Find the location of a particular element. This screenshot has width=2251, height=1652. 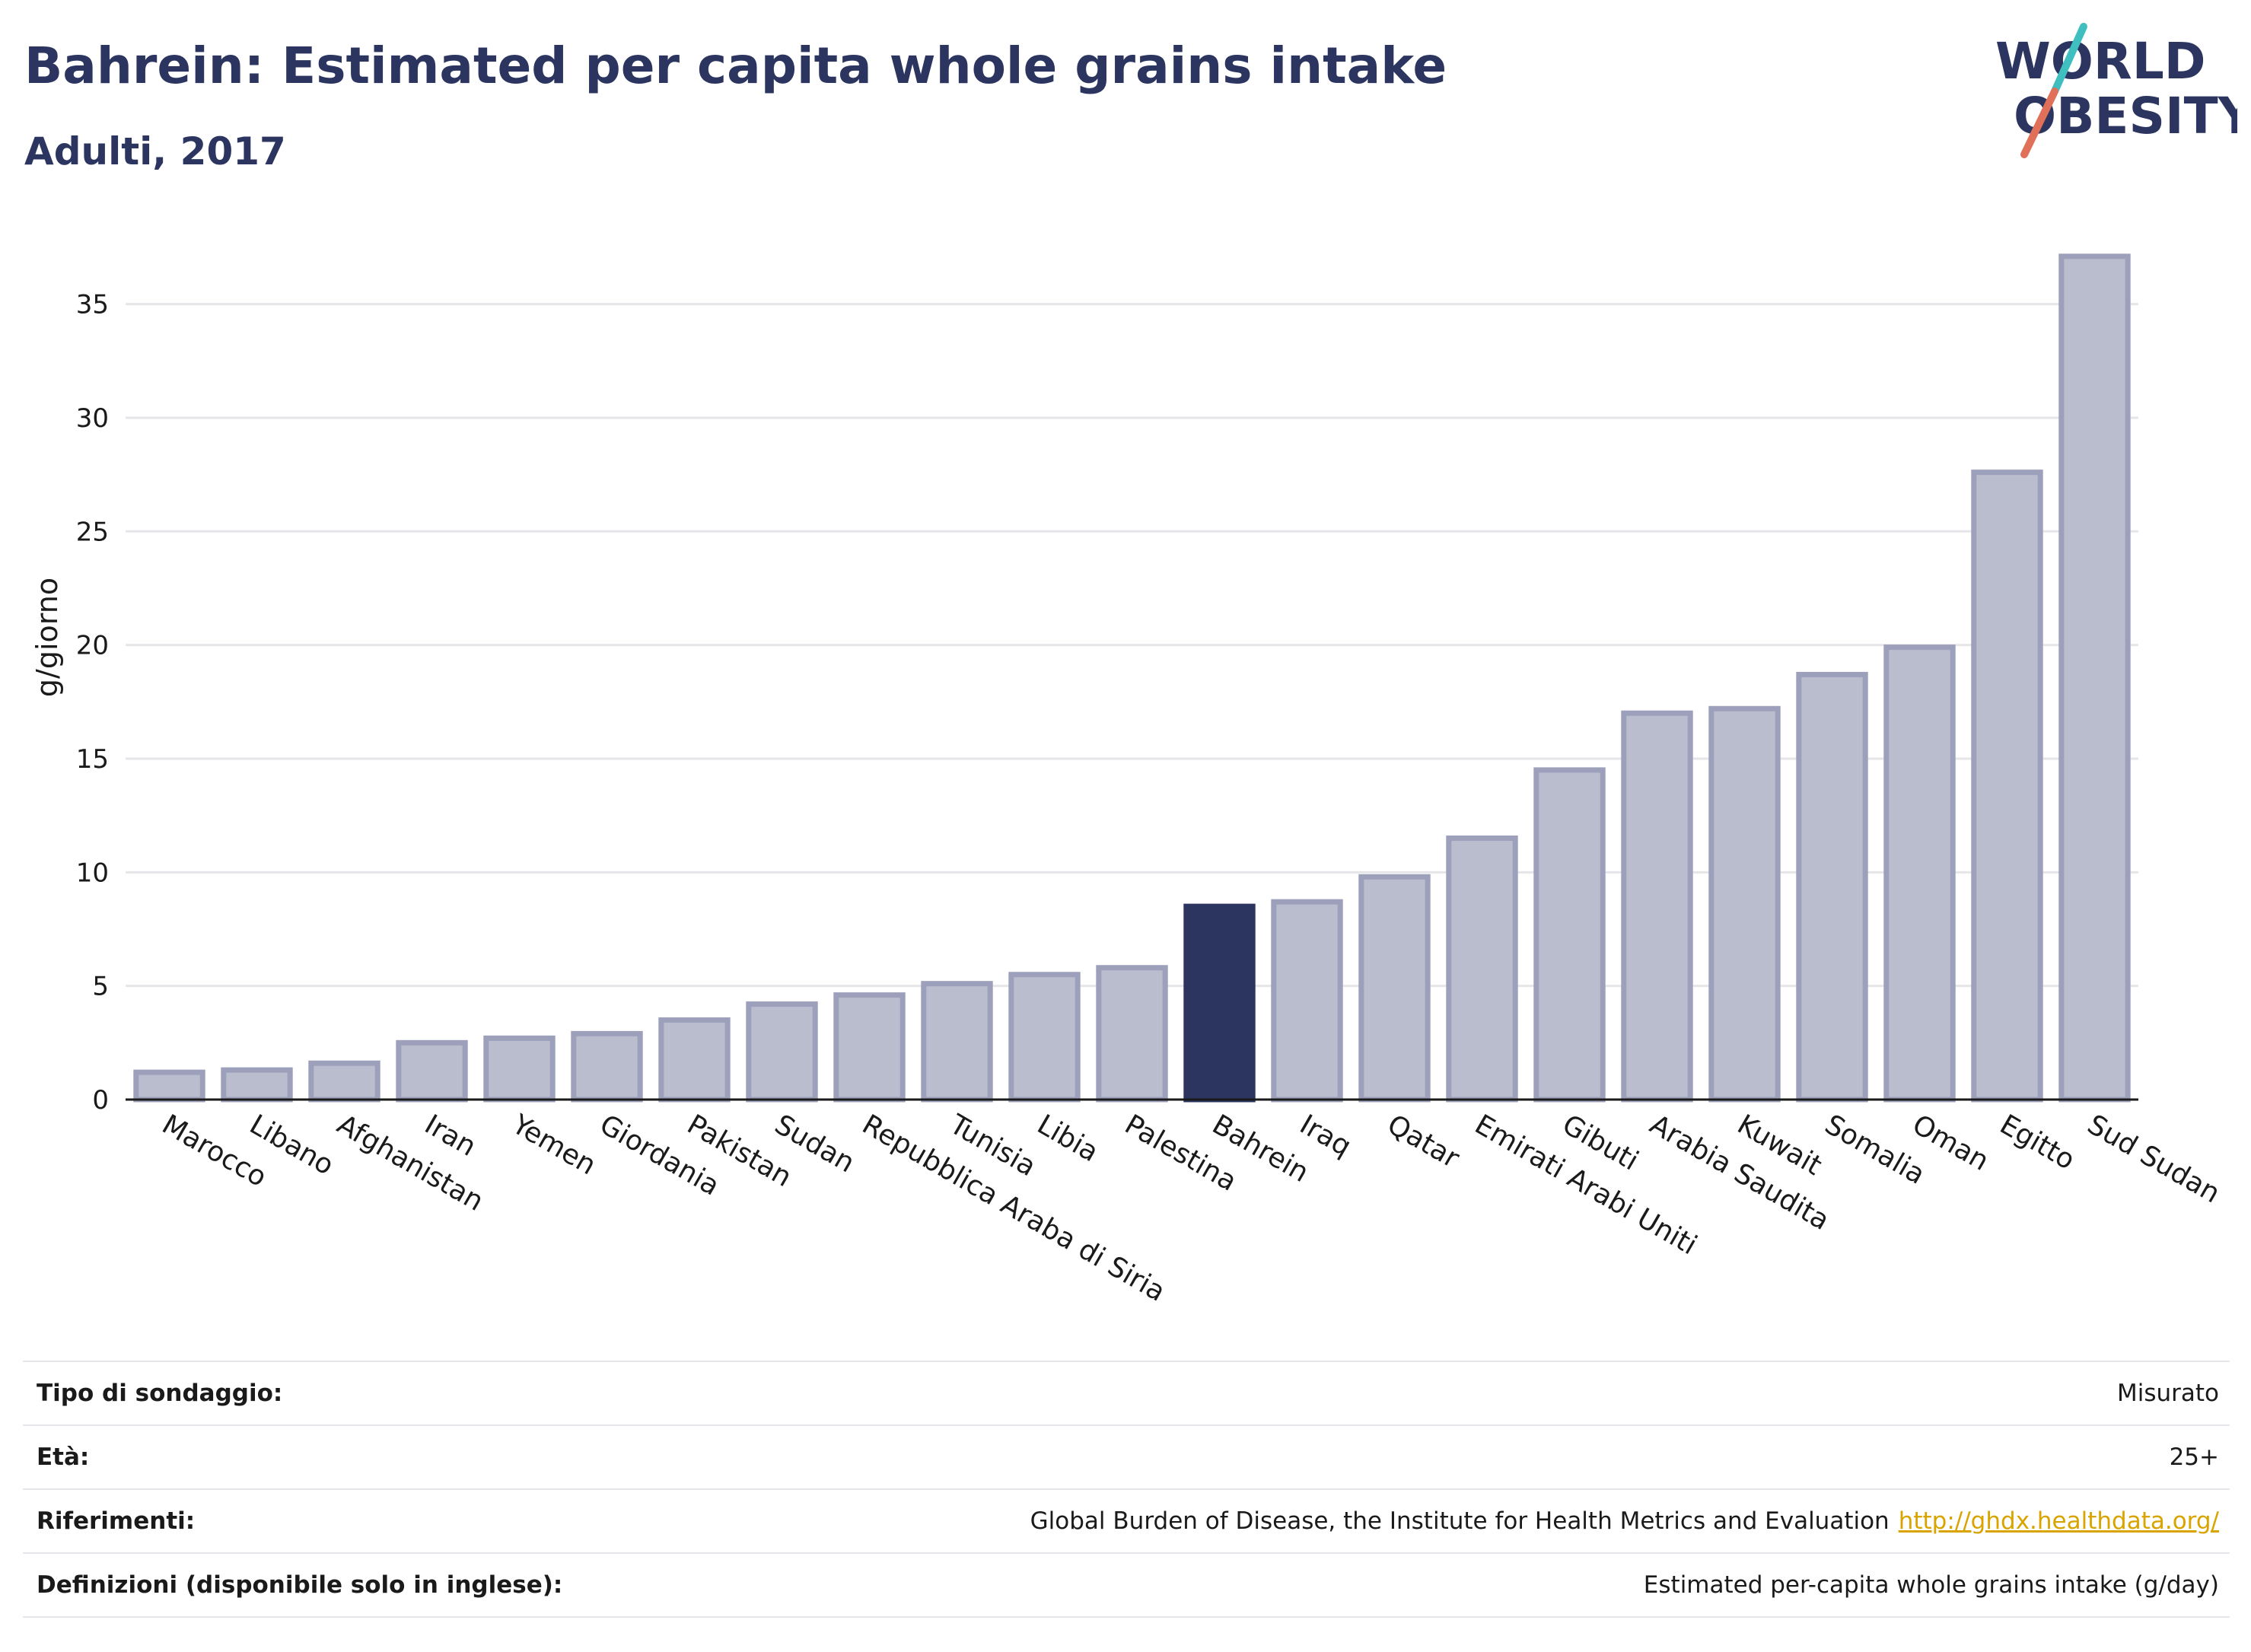

bar-qatar is located at coordinates (1394, 988).